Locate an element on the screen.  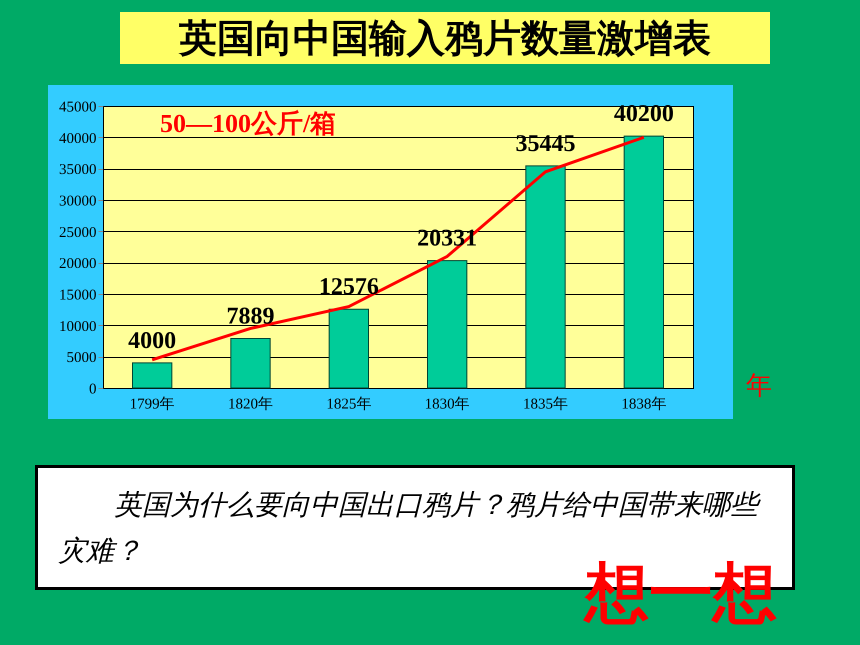
x-axis-title: 年 is located at coordinates (759, 386).